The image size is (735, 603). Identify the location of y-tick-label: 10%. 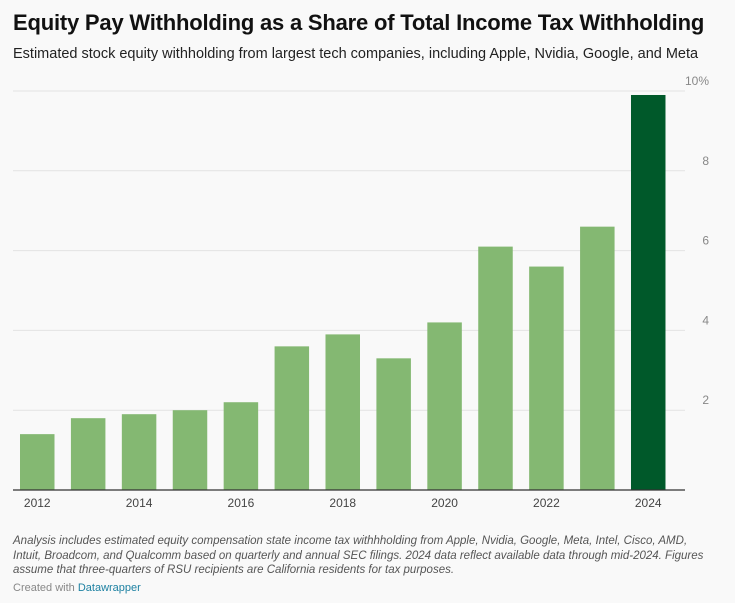
(697, 81).